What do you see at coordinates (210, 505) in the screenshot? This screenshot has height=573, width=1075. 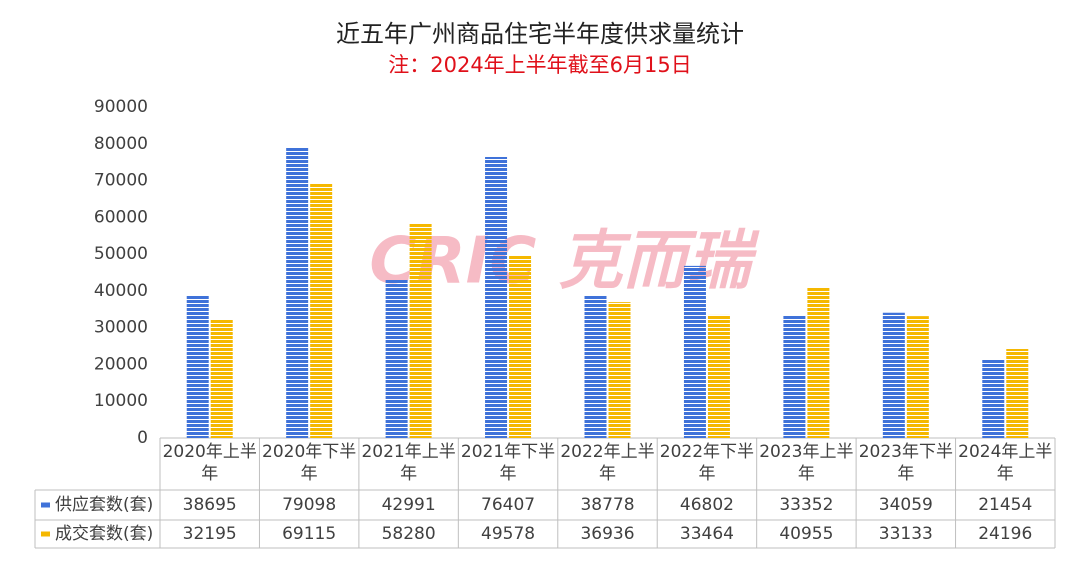 I see `table-value: 38695` at bounding box center [210, 505].